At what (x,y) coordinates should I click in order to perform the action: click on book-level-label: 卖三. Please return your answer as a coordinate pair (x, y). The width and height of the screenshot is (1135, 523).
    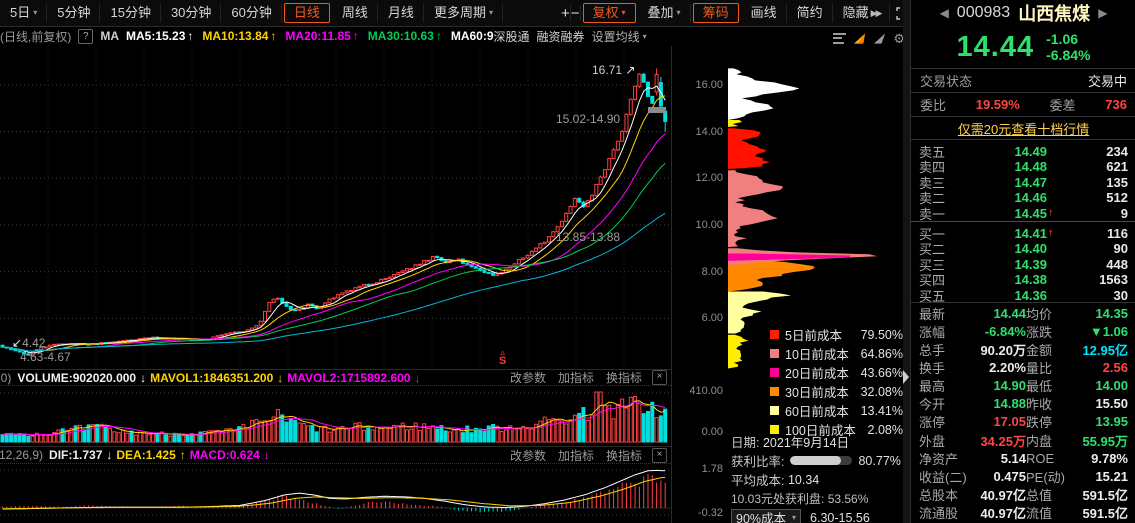
    Looking at the image, I should click on (932, 183).